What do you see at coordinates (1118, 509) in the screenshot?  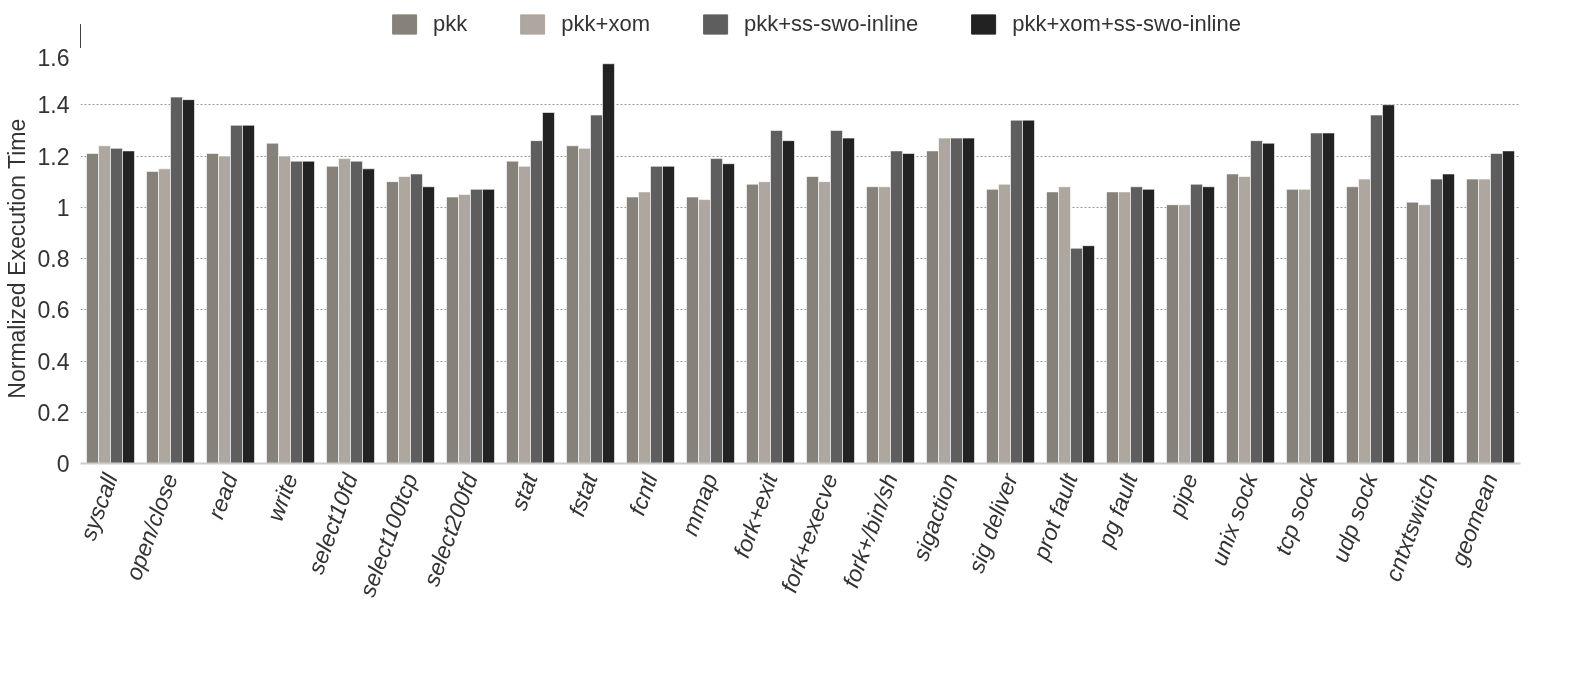 I see `x-tick-label: pg fault` at bounding box center [1118, 509].